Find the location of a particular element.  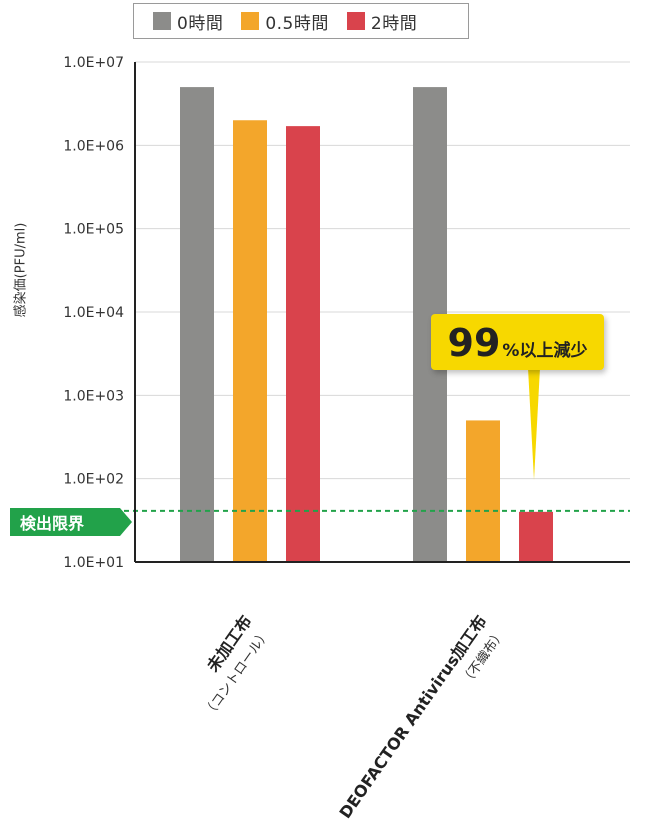

callout-percent: % is located at coordinates (511, 351).